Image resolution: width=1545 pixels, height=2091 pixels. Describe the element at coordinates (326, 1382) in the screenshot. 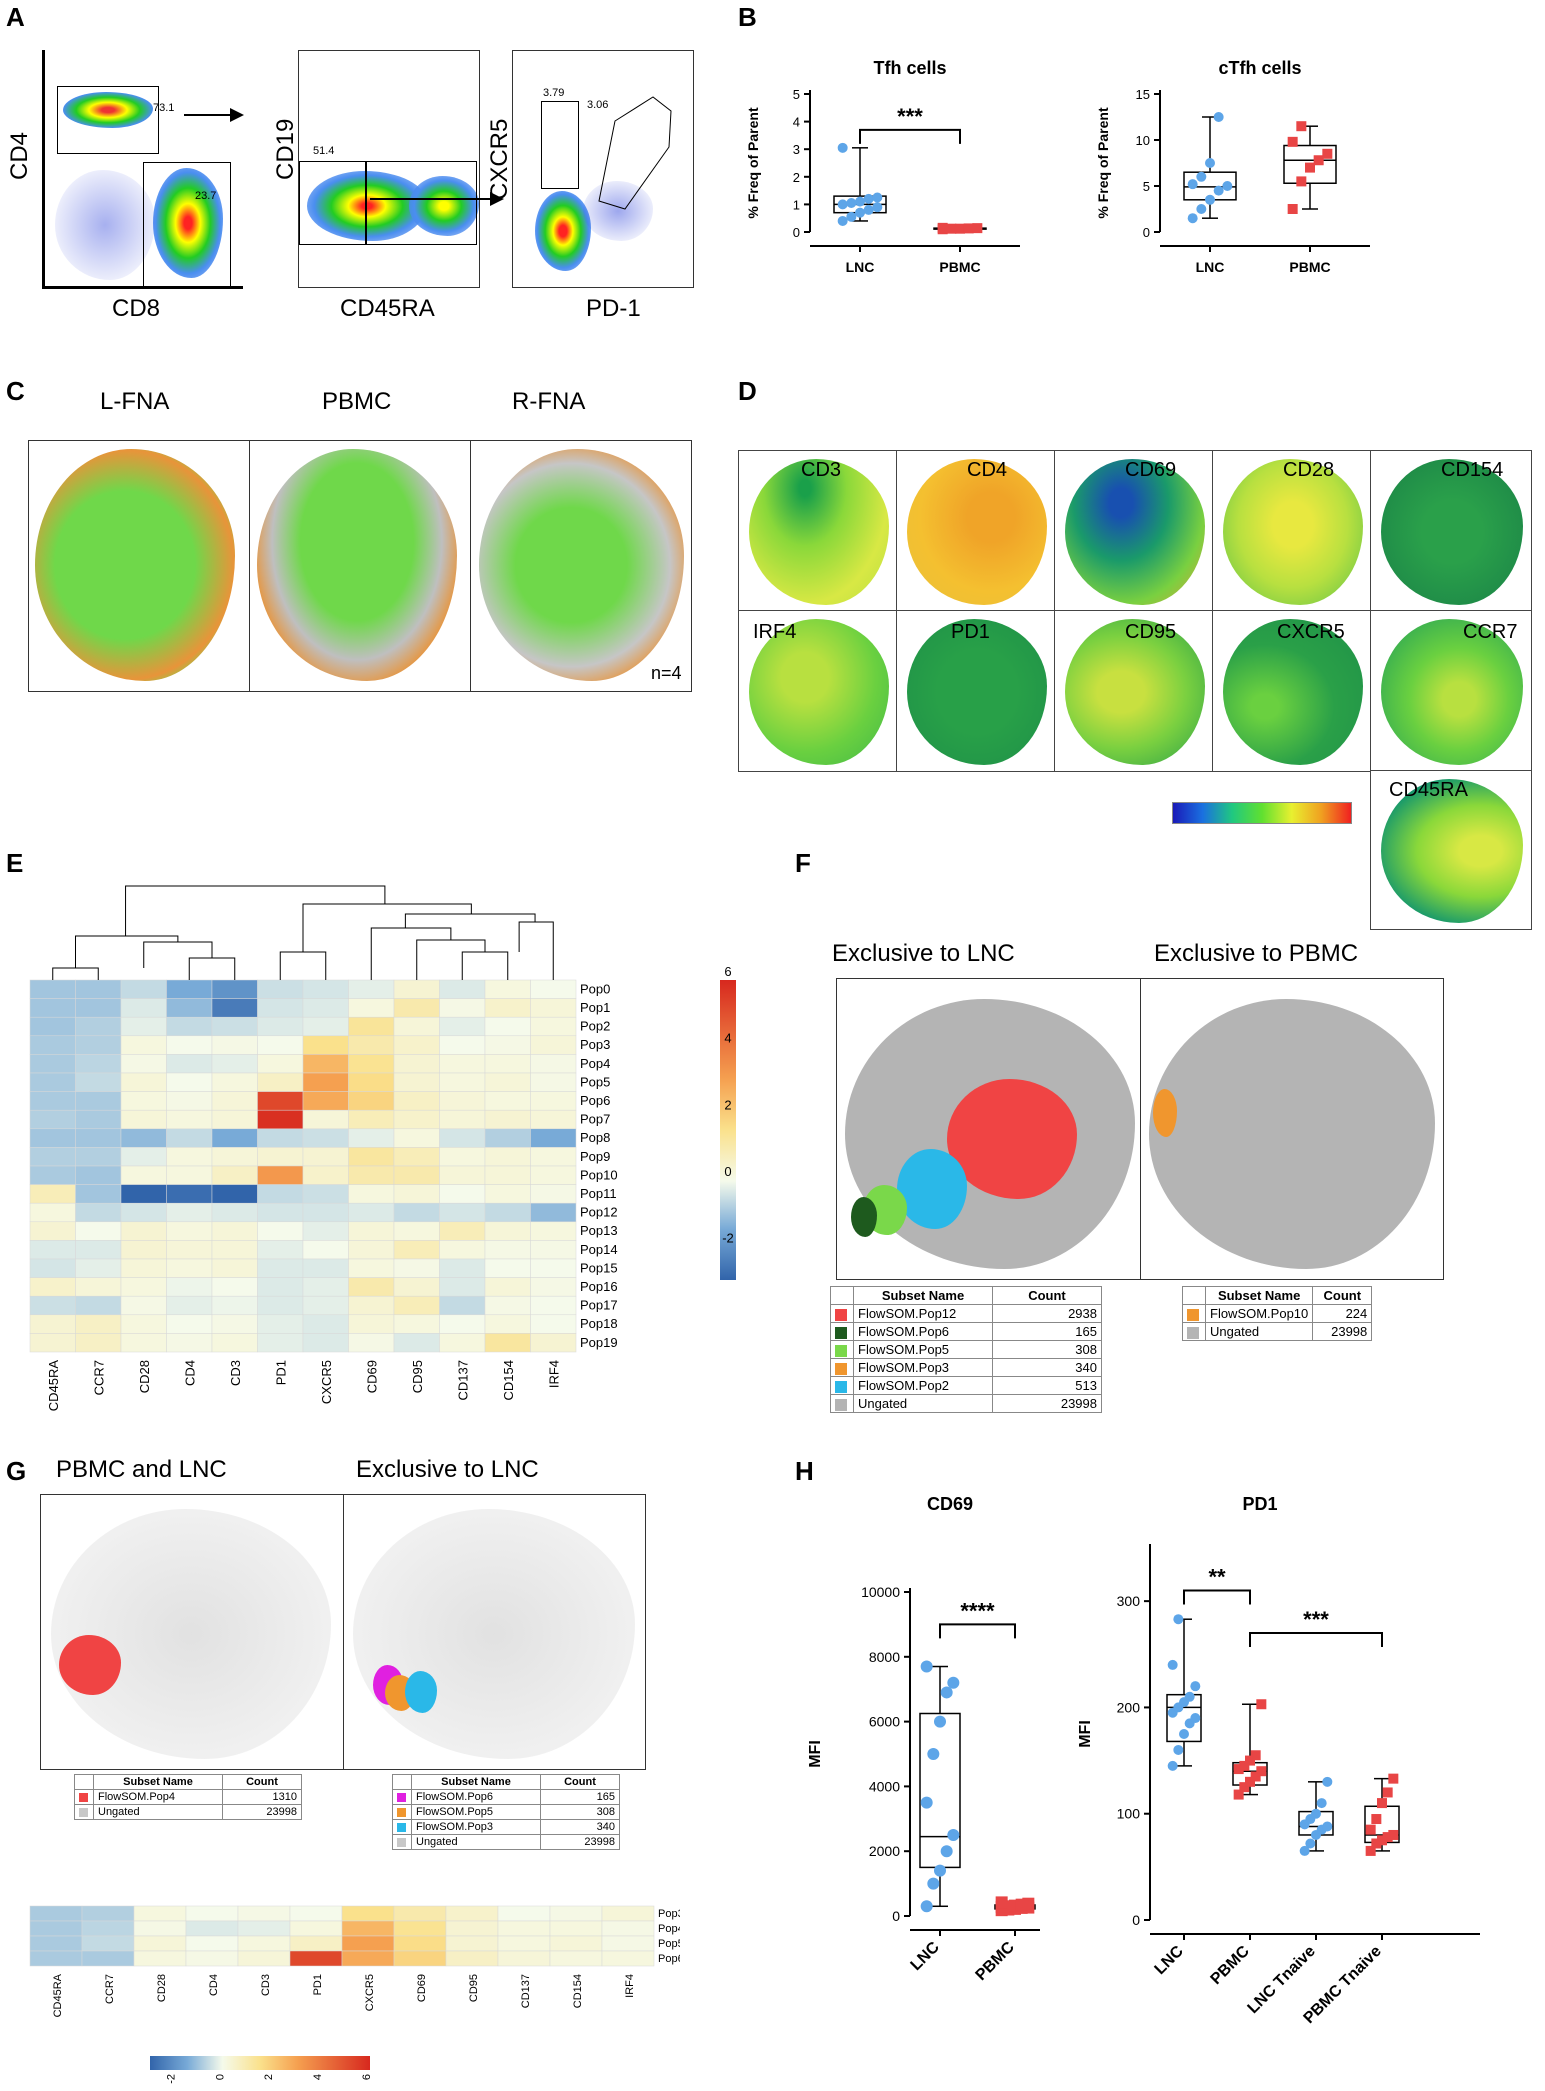

I see `column-label: CXCR5` at that location.